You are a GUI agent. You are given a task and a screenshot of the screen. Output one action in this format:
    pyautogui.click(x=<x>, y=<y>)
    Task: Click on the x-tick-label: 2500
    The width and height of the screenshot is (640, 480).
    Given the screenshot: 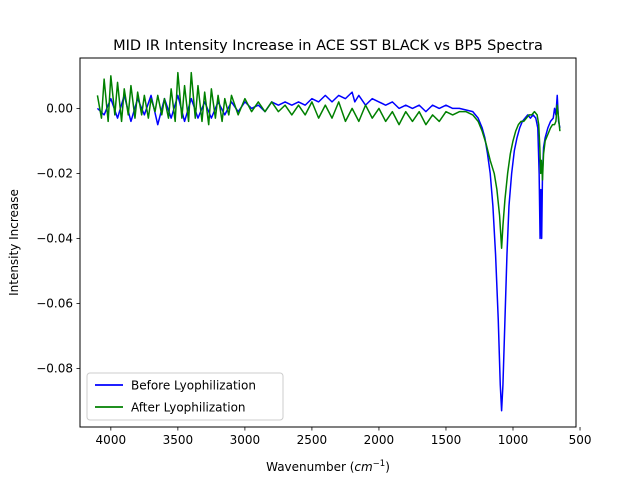 What is the action you would take?
    pyautogui.click(x=312, y=440)
    